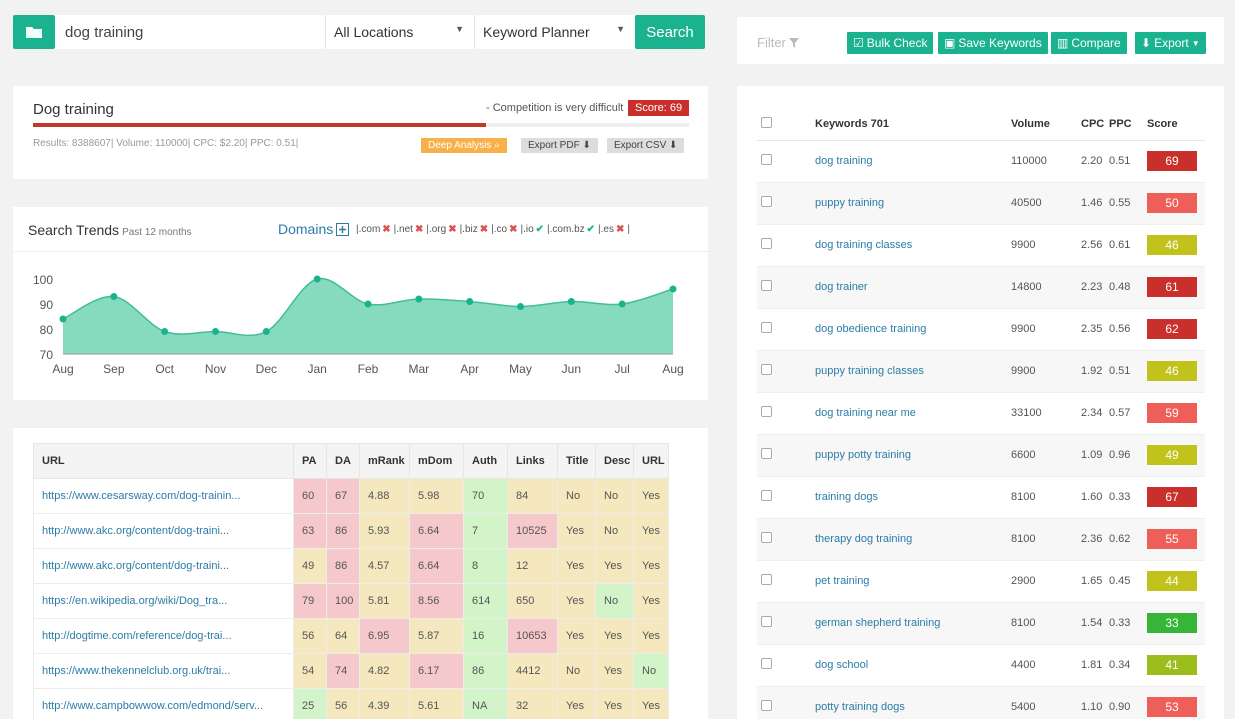 This screenshot has height=719, width=1235. What do you see at coordinates (1170, 43) in the screenshot?
I see `export-dropdown-button: ⬇ Export ▼` at bounding box center [1170, 43].